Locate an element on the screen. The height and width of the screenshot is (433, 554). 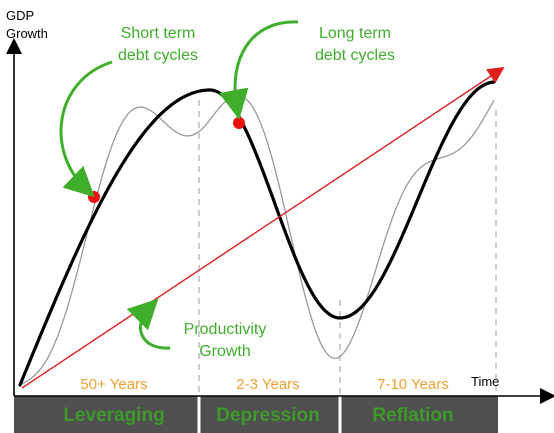
y-axis-label: Growth is located at coordinates (27, 33).